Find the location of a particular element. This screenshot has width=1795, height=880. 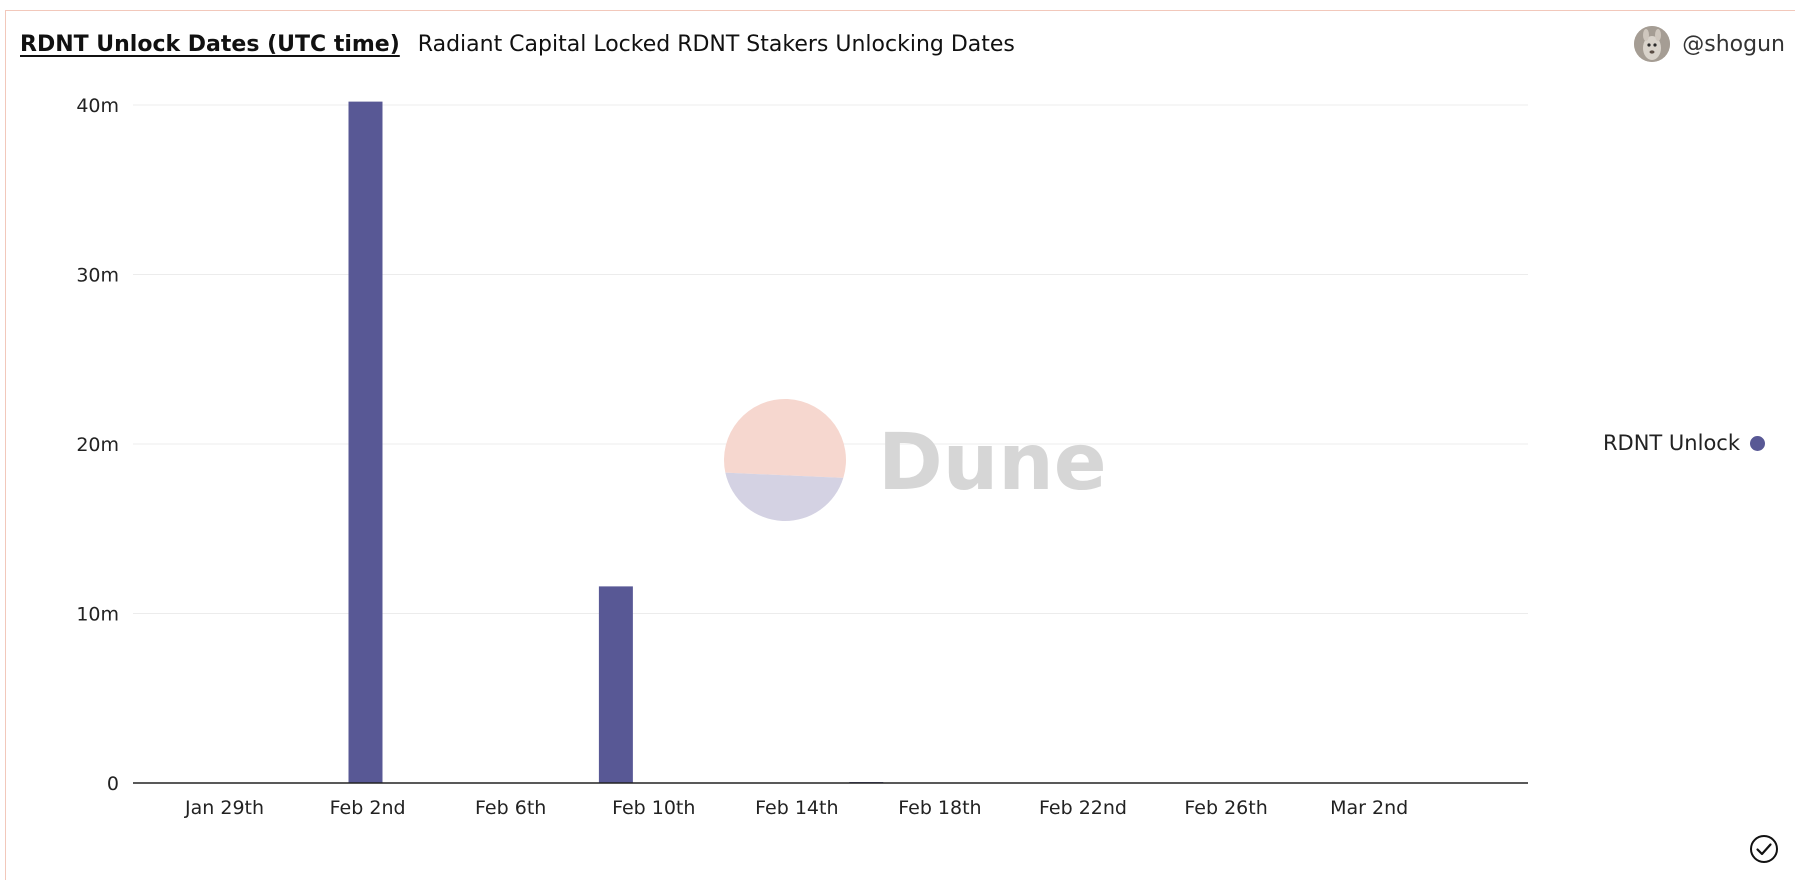

dune-watermark-text: Dune is located at coordinates (992, 463).